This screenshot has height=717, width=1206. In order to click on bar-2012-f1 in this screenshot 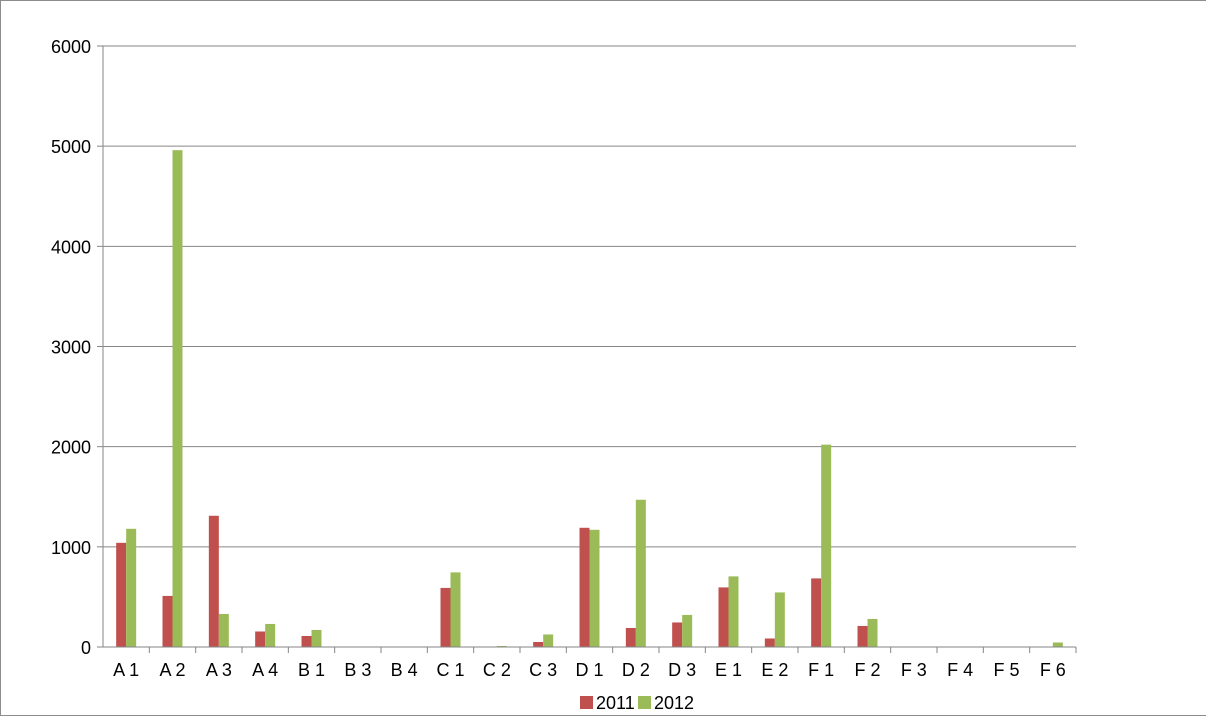, I will do `click(826, 545)`.